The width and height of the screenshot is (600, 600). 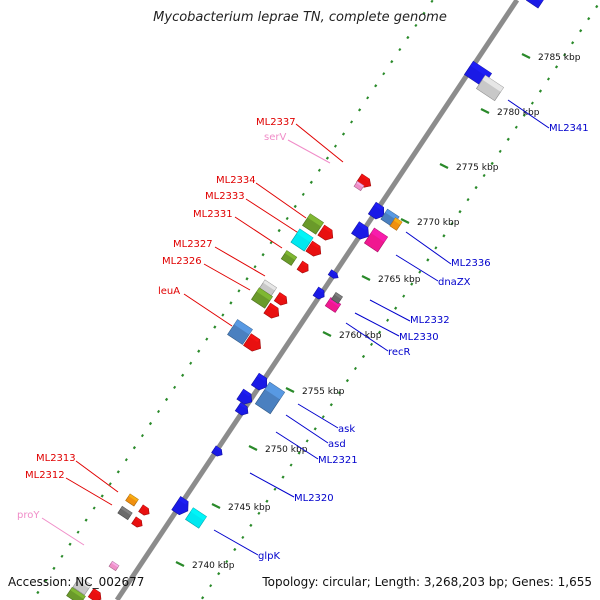 What do you see at coordinates (346, 429) in the screenshot?
I see `gene-label: ask` at bounding box center [346, 429].